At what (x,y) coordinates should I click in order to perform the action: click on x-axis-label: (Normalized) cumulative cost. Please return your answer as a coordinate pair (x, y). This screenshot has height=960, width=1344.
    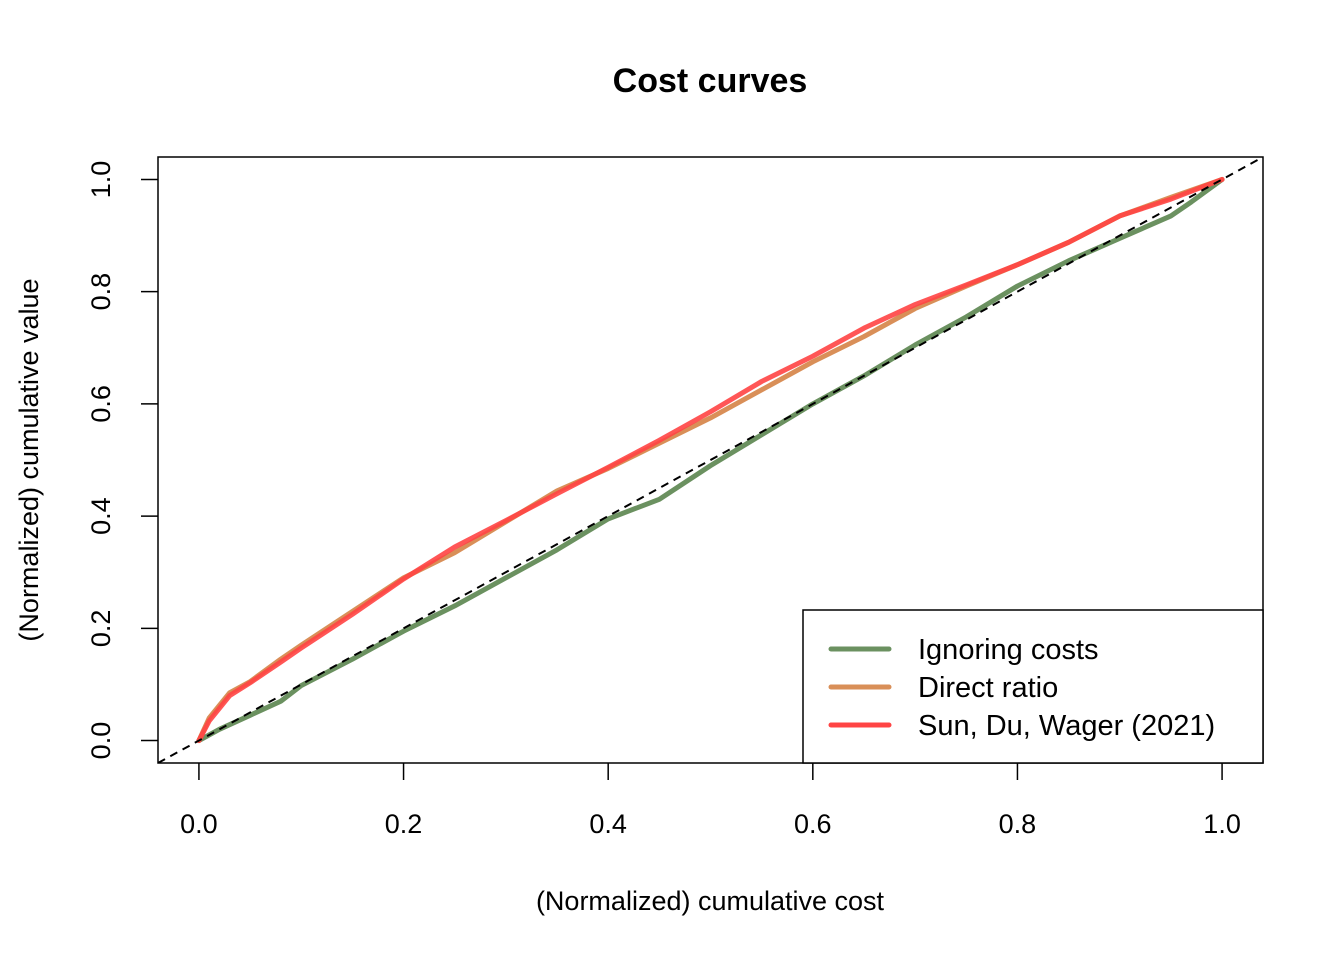
    Looking at the image, I should click on (710, 901).